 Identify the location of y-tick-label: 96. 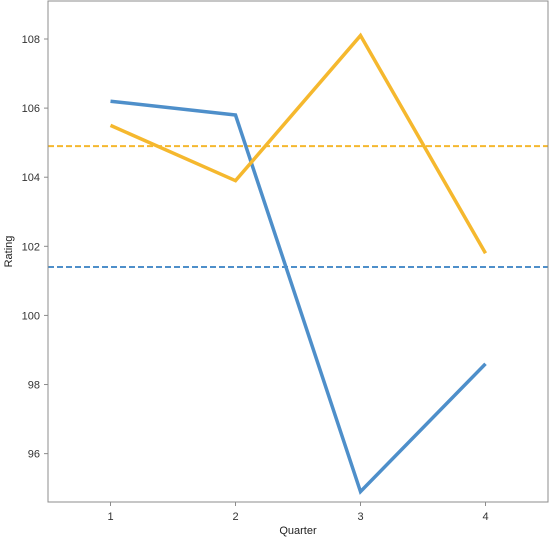
(34, 455).